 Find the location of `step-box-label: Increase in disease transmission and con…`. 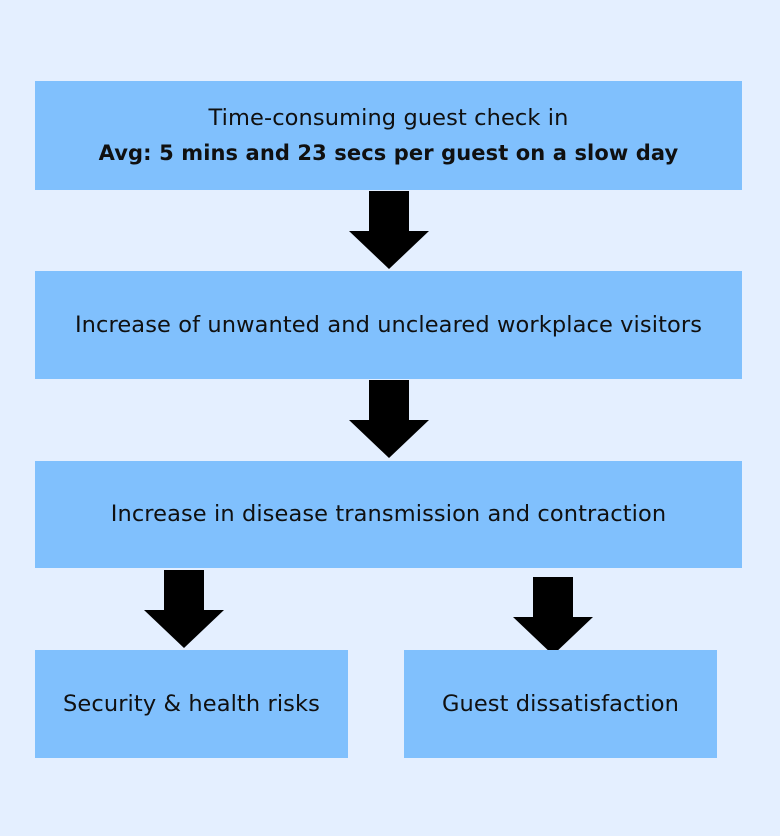

step-box-label: Increase in disease transmission and con… is located at coordinates (388, 514).